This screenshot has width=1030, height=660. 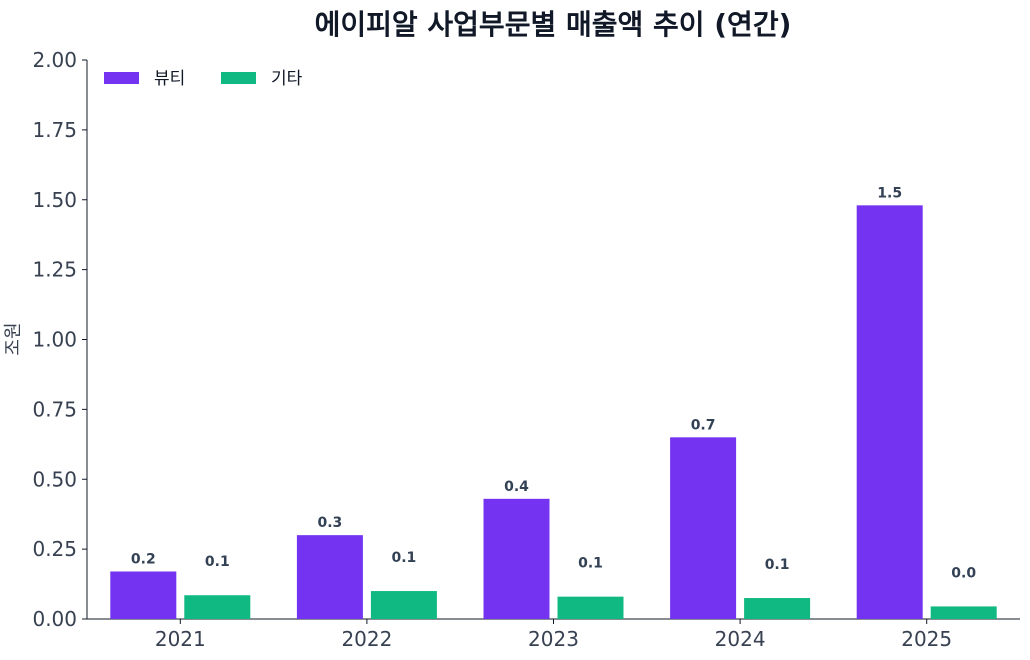 I want to click on x-tick-label: 2022, so click(x=366, y=639).